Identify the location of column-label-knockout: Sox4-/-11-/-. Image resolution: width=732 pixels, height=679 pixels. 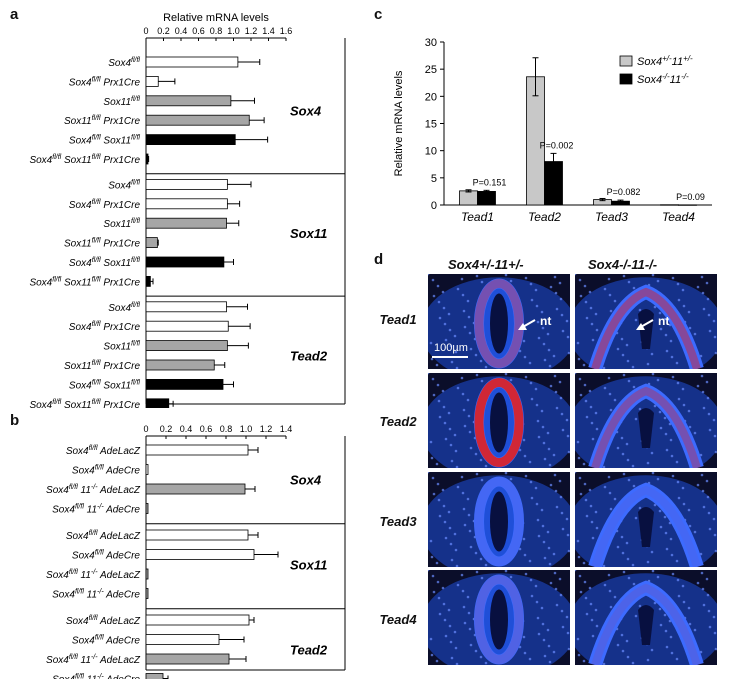
(623, 264).